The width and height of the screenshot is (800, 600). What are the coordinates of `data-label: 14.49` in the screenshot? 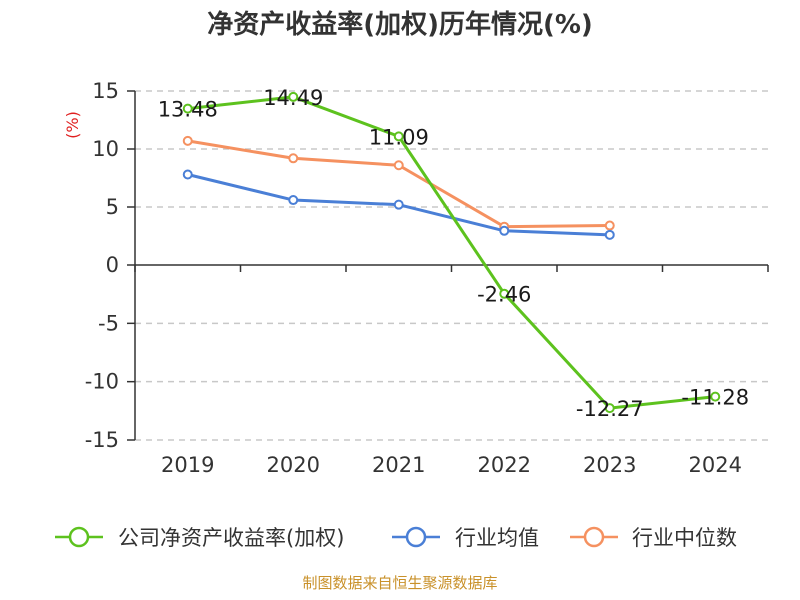 It's located at (293, 98).